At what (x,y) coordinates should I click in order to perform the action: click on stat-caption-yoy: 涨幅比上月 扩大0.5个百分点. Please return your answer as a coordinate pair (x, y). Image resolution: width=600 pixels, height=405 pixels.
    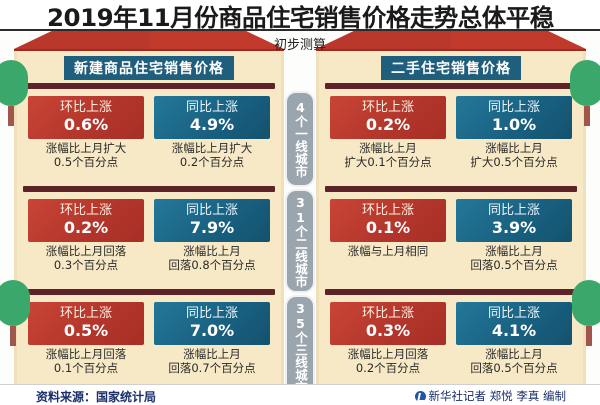
    Looking at the image, I should click on (514, 155).